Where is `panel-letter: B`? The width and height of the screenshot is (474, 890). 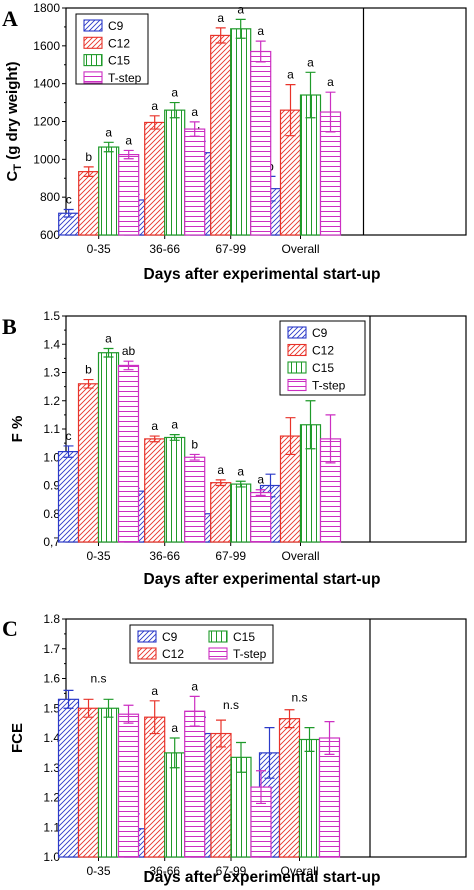
panel-letter: B is located at coordinates (9, 326).